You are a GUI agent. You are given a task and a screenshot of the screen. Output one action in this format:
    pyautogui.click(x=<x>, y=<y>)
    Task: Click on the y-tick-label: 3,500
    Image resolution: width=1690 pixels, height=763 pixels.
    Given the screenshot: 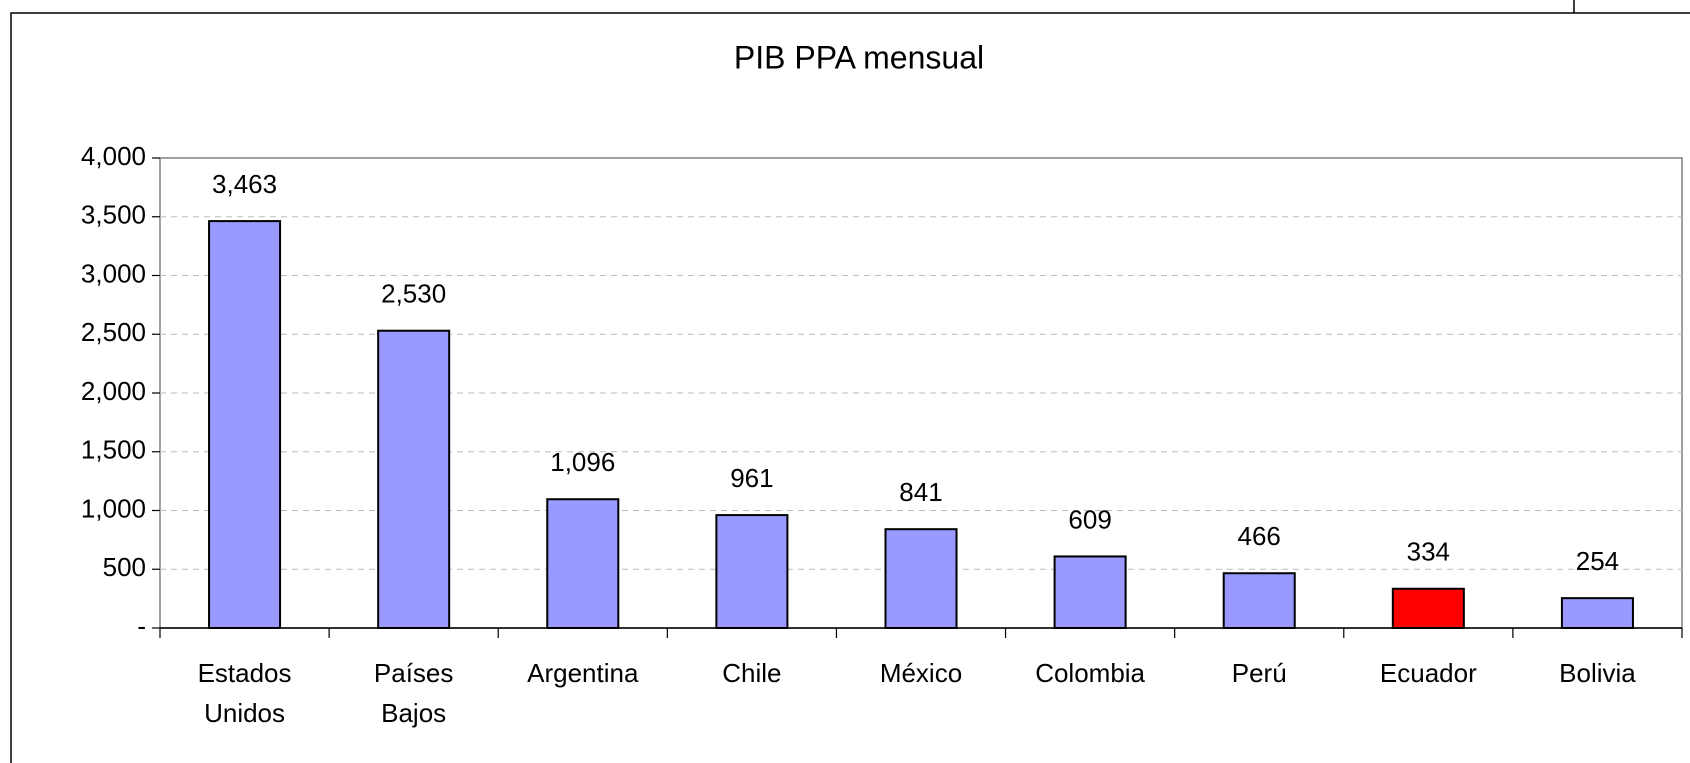 What is the action you would take?
    pyautogui.click(x=113, y=215)
    